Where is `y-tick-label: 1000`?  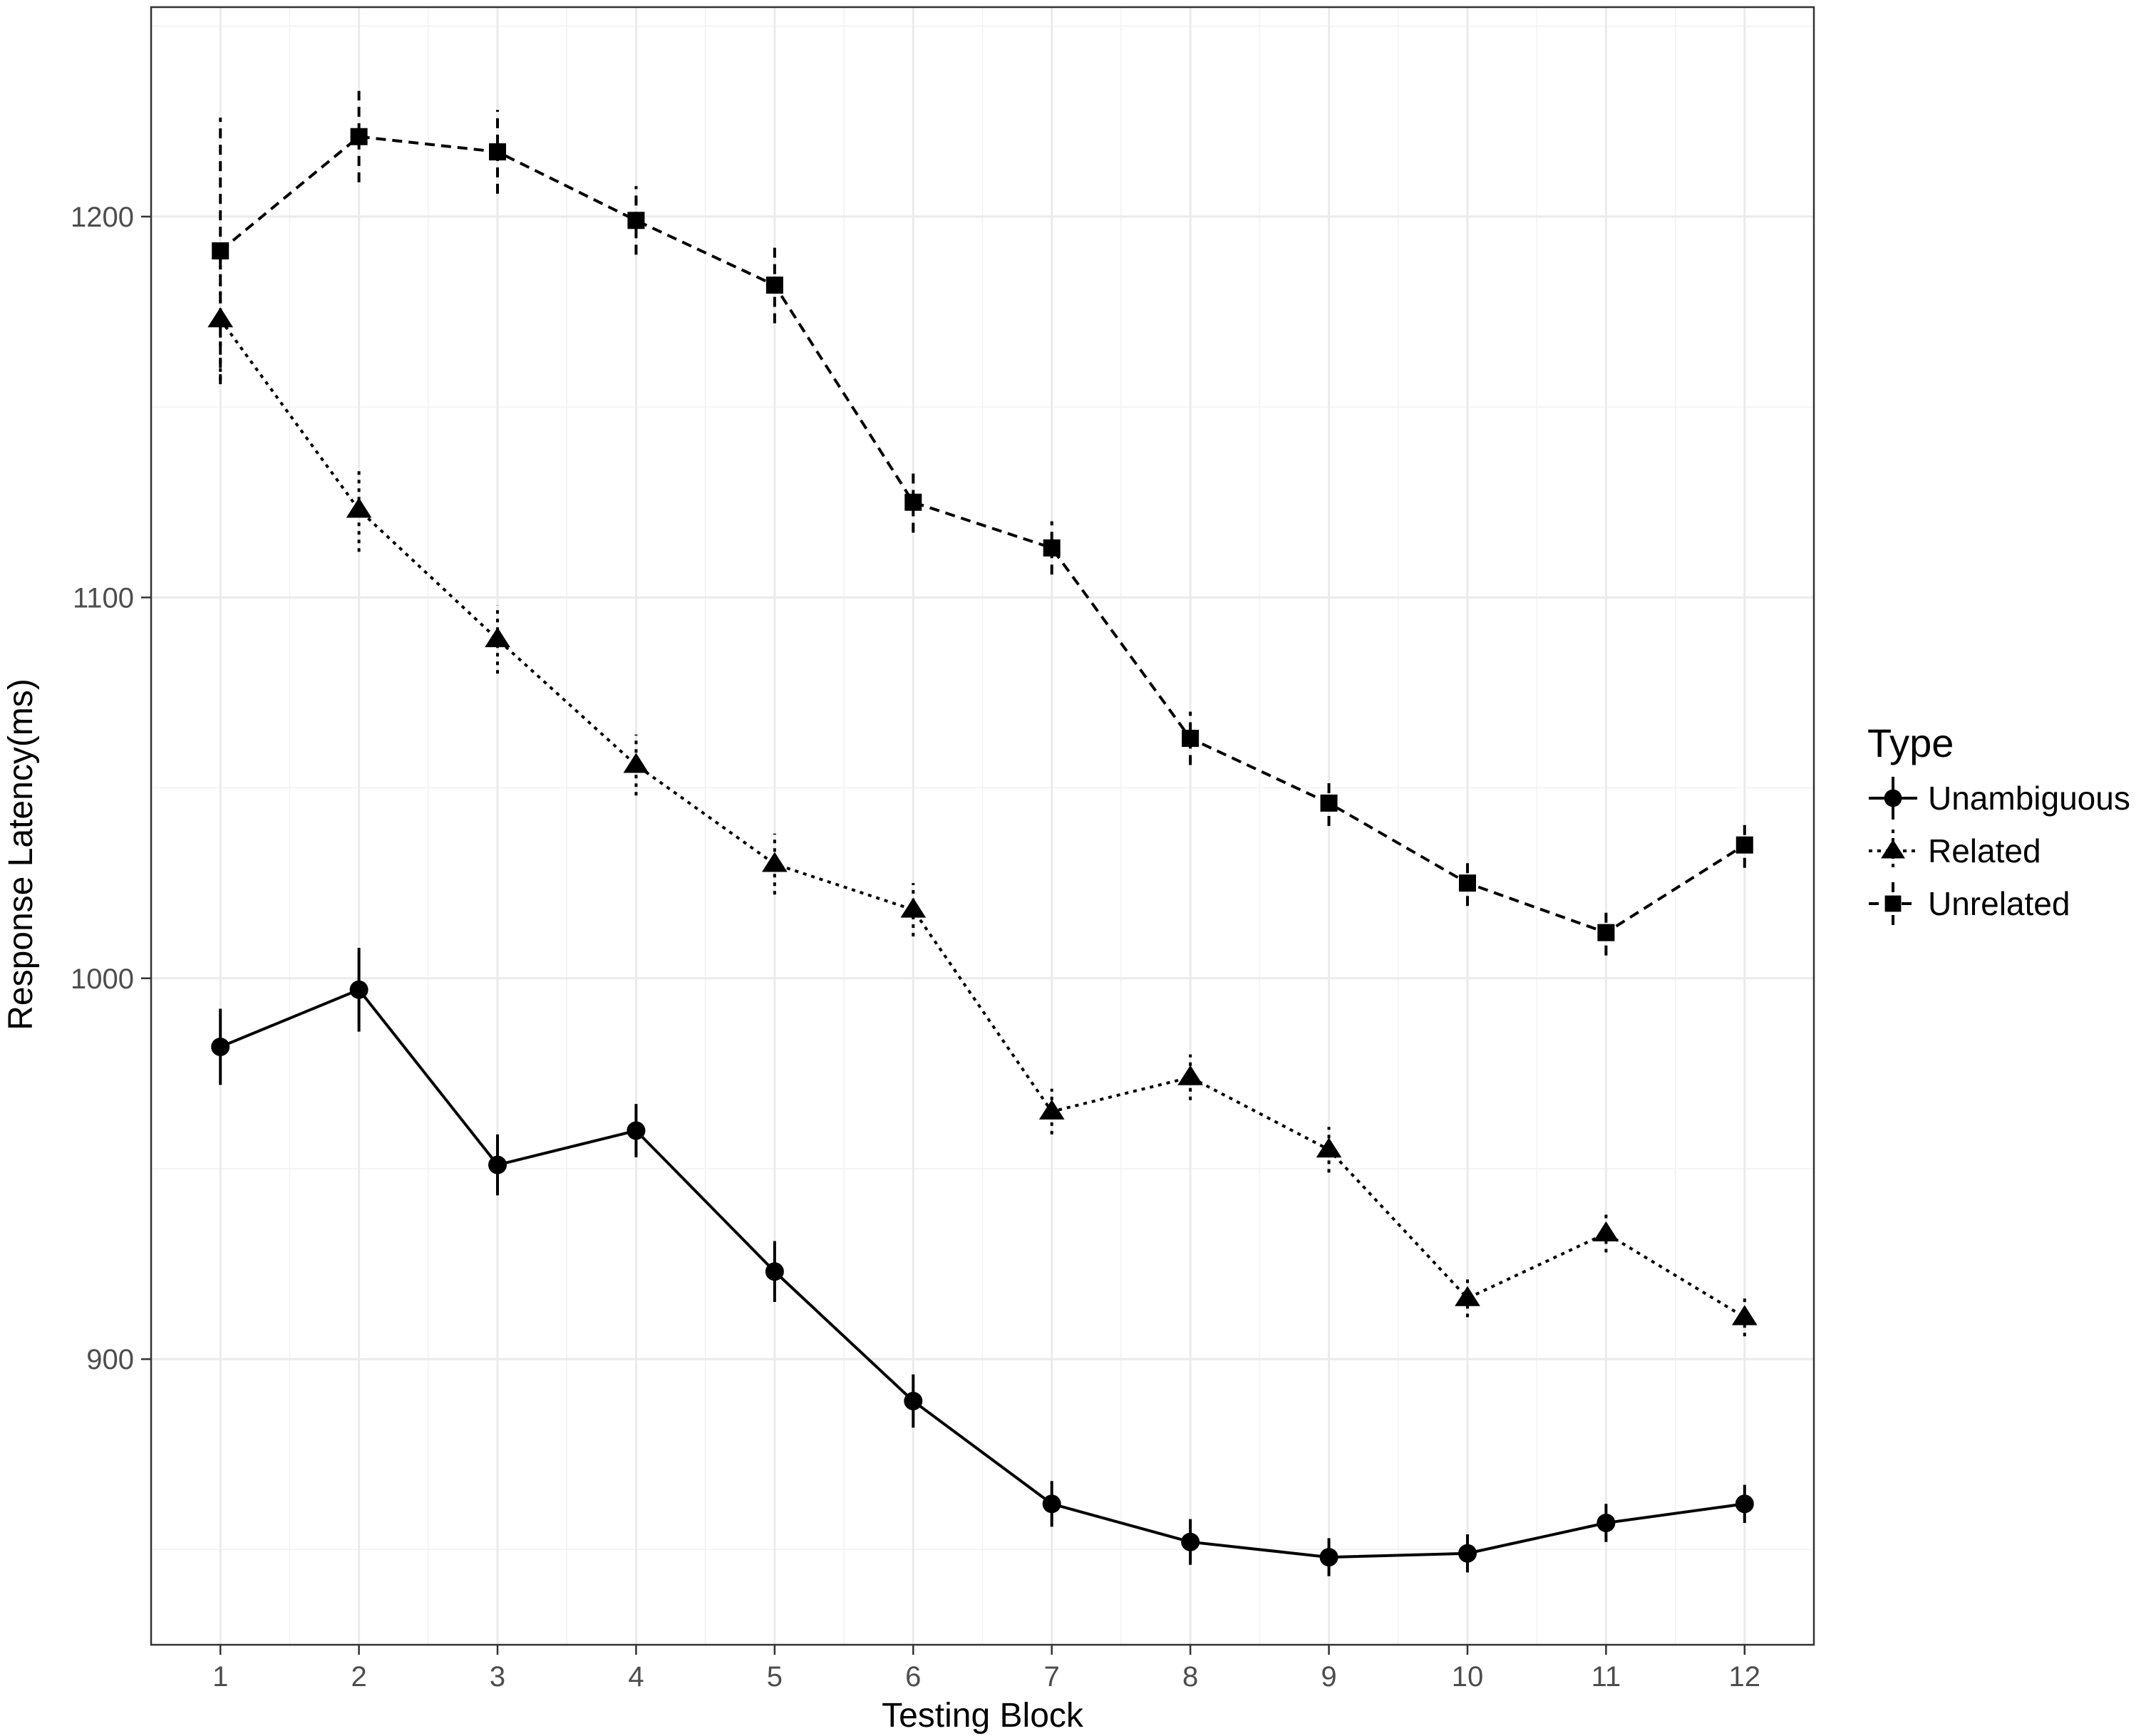
y-tick-label: 1000 is located at coordinates (103, 979).